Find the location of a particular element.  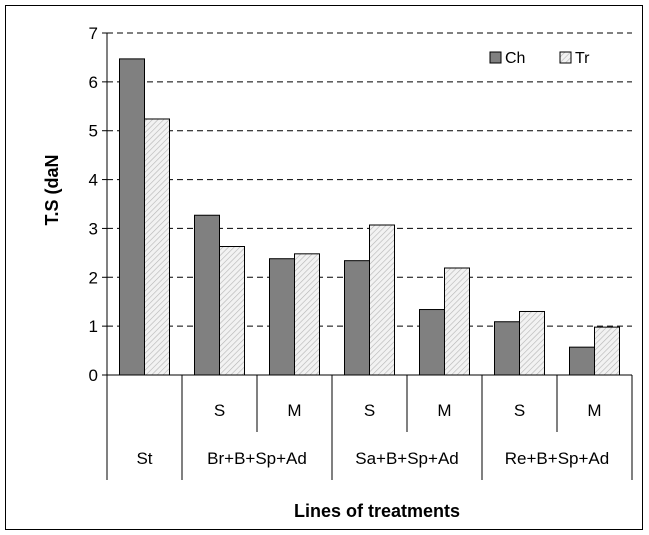

y-tick-label: 0 is located at coordinates (93, 375).